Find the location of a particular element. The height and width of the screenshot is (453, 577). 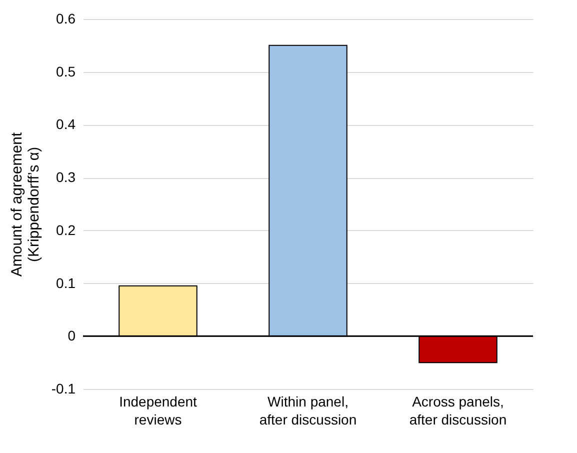

y-tick-label: 0.4 is located at coordinates (66, 124).